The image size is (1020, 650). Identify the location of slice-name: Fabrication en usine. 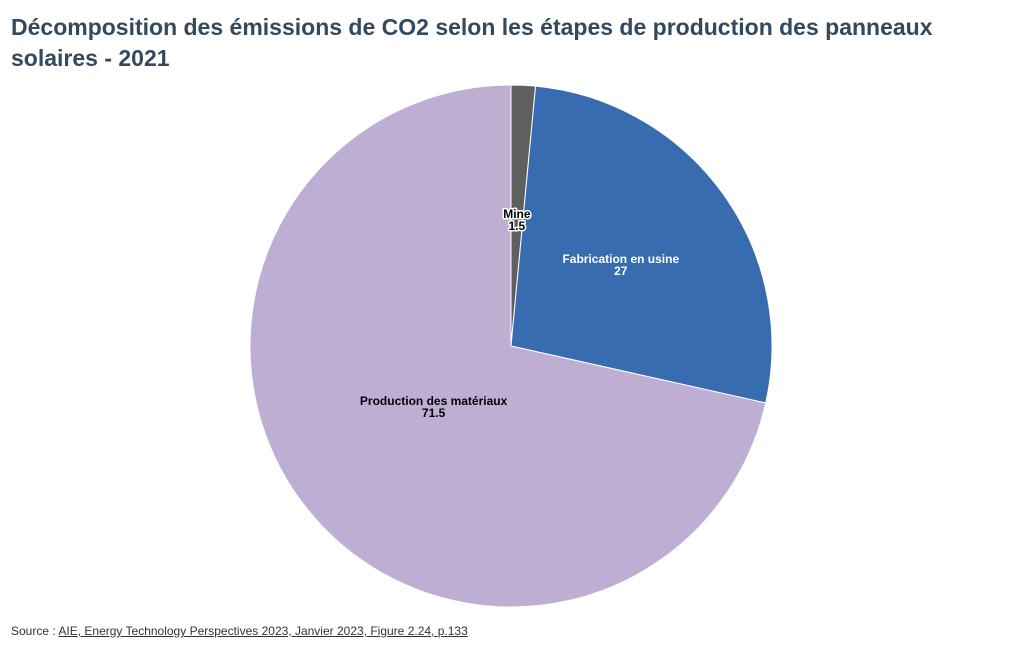
(620, 259).